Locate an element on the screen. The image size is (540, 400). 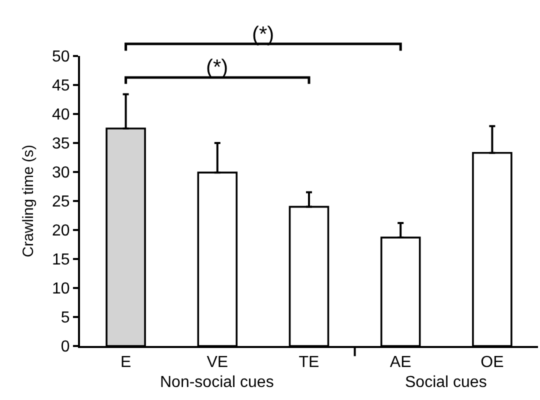
x-tick-label: VE is located at coordinates (217, 363).